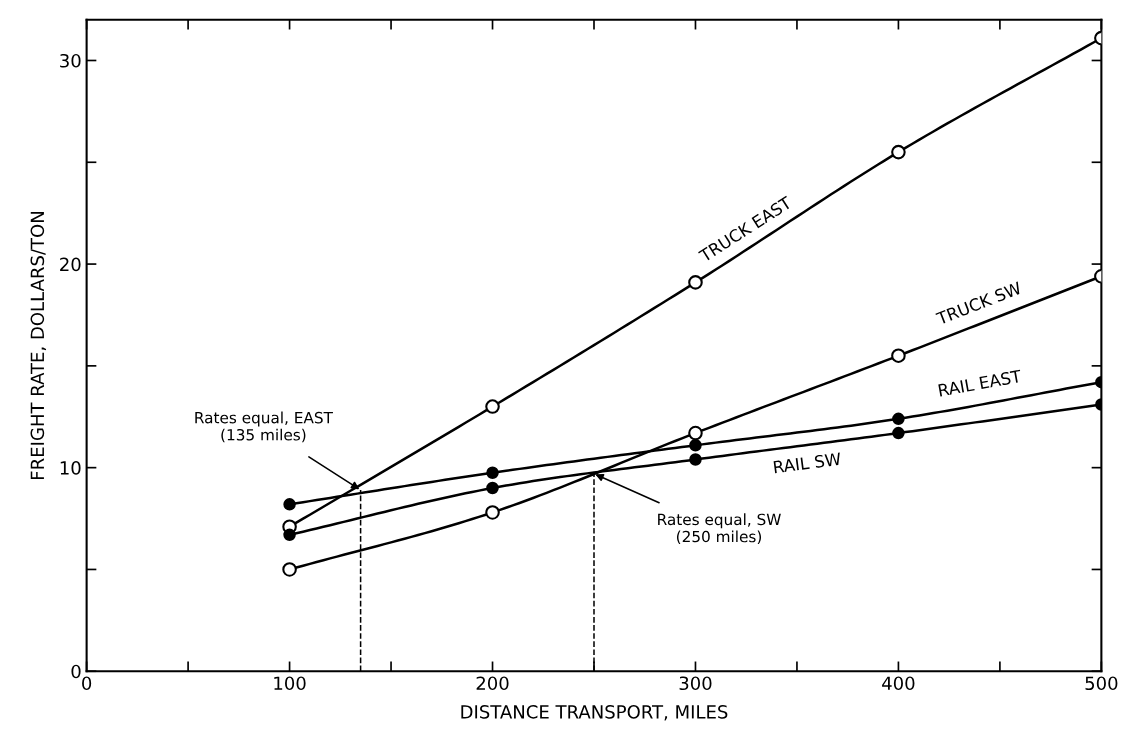  I want to click on x-tick-label: 400, so click(898, 683).